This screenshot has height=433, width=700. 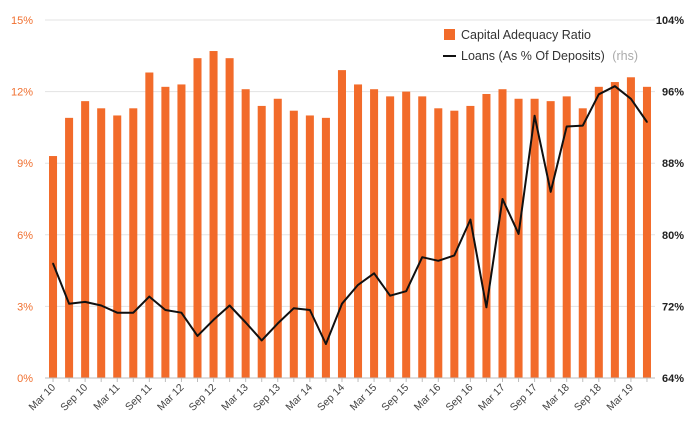 What do you see at coordinates (203, 398) in the screenshot?
I see `x-tick-label: Sep 12` at bounding box center [203, 398].